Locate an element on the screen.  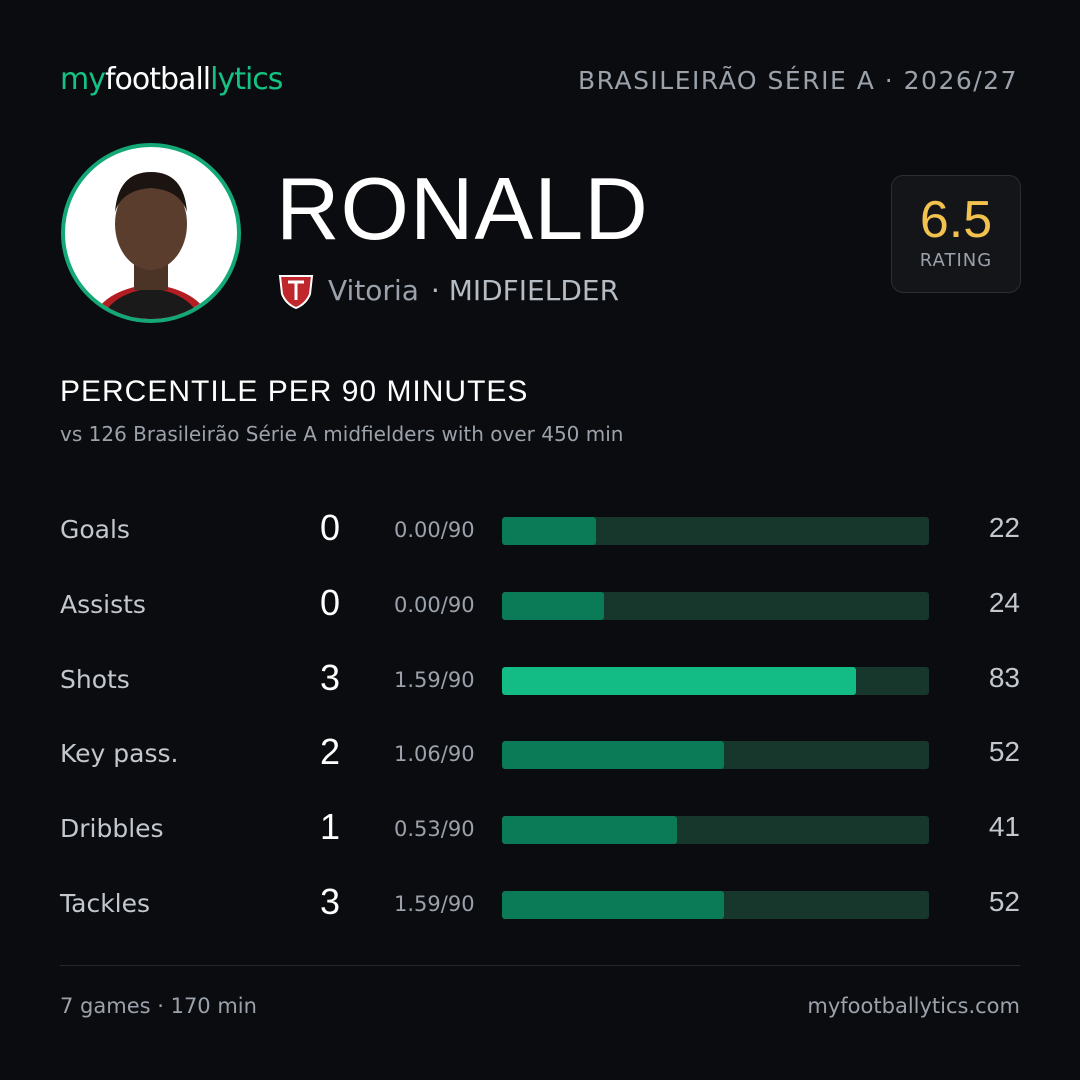
stat-row: Tackles 3 1.59/90 52 is located at coordinates (540, 903).